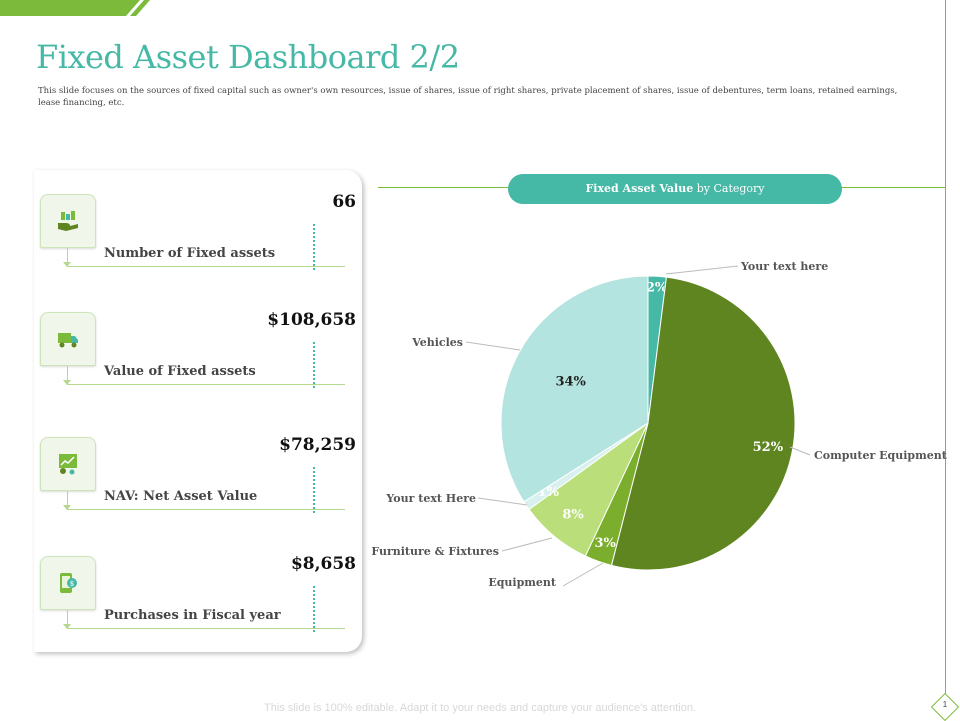  I want to click on corner-accent-bar, so click(75, 8).